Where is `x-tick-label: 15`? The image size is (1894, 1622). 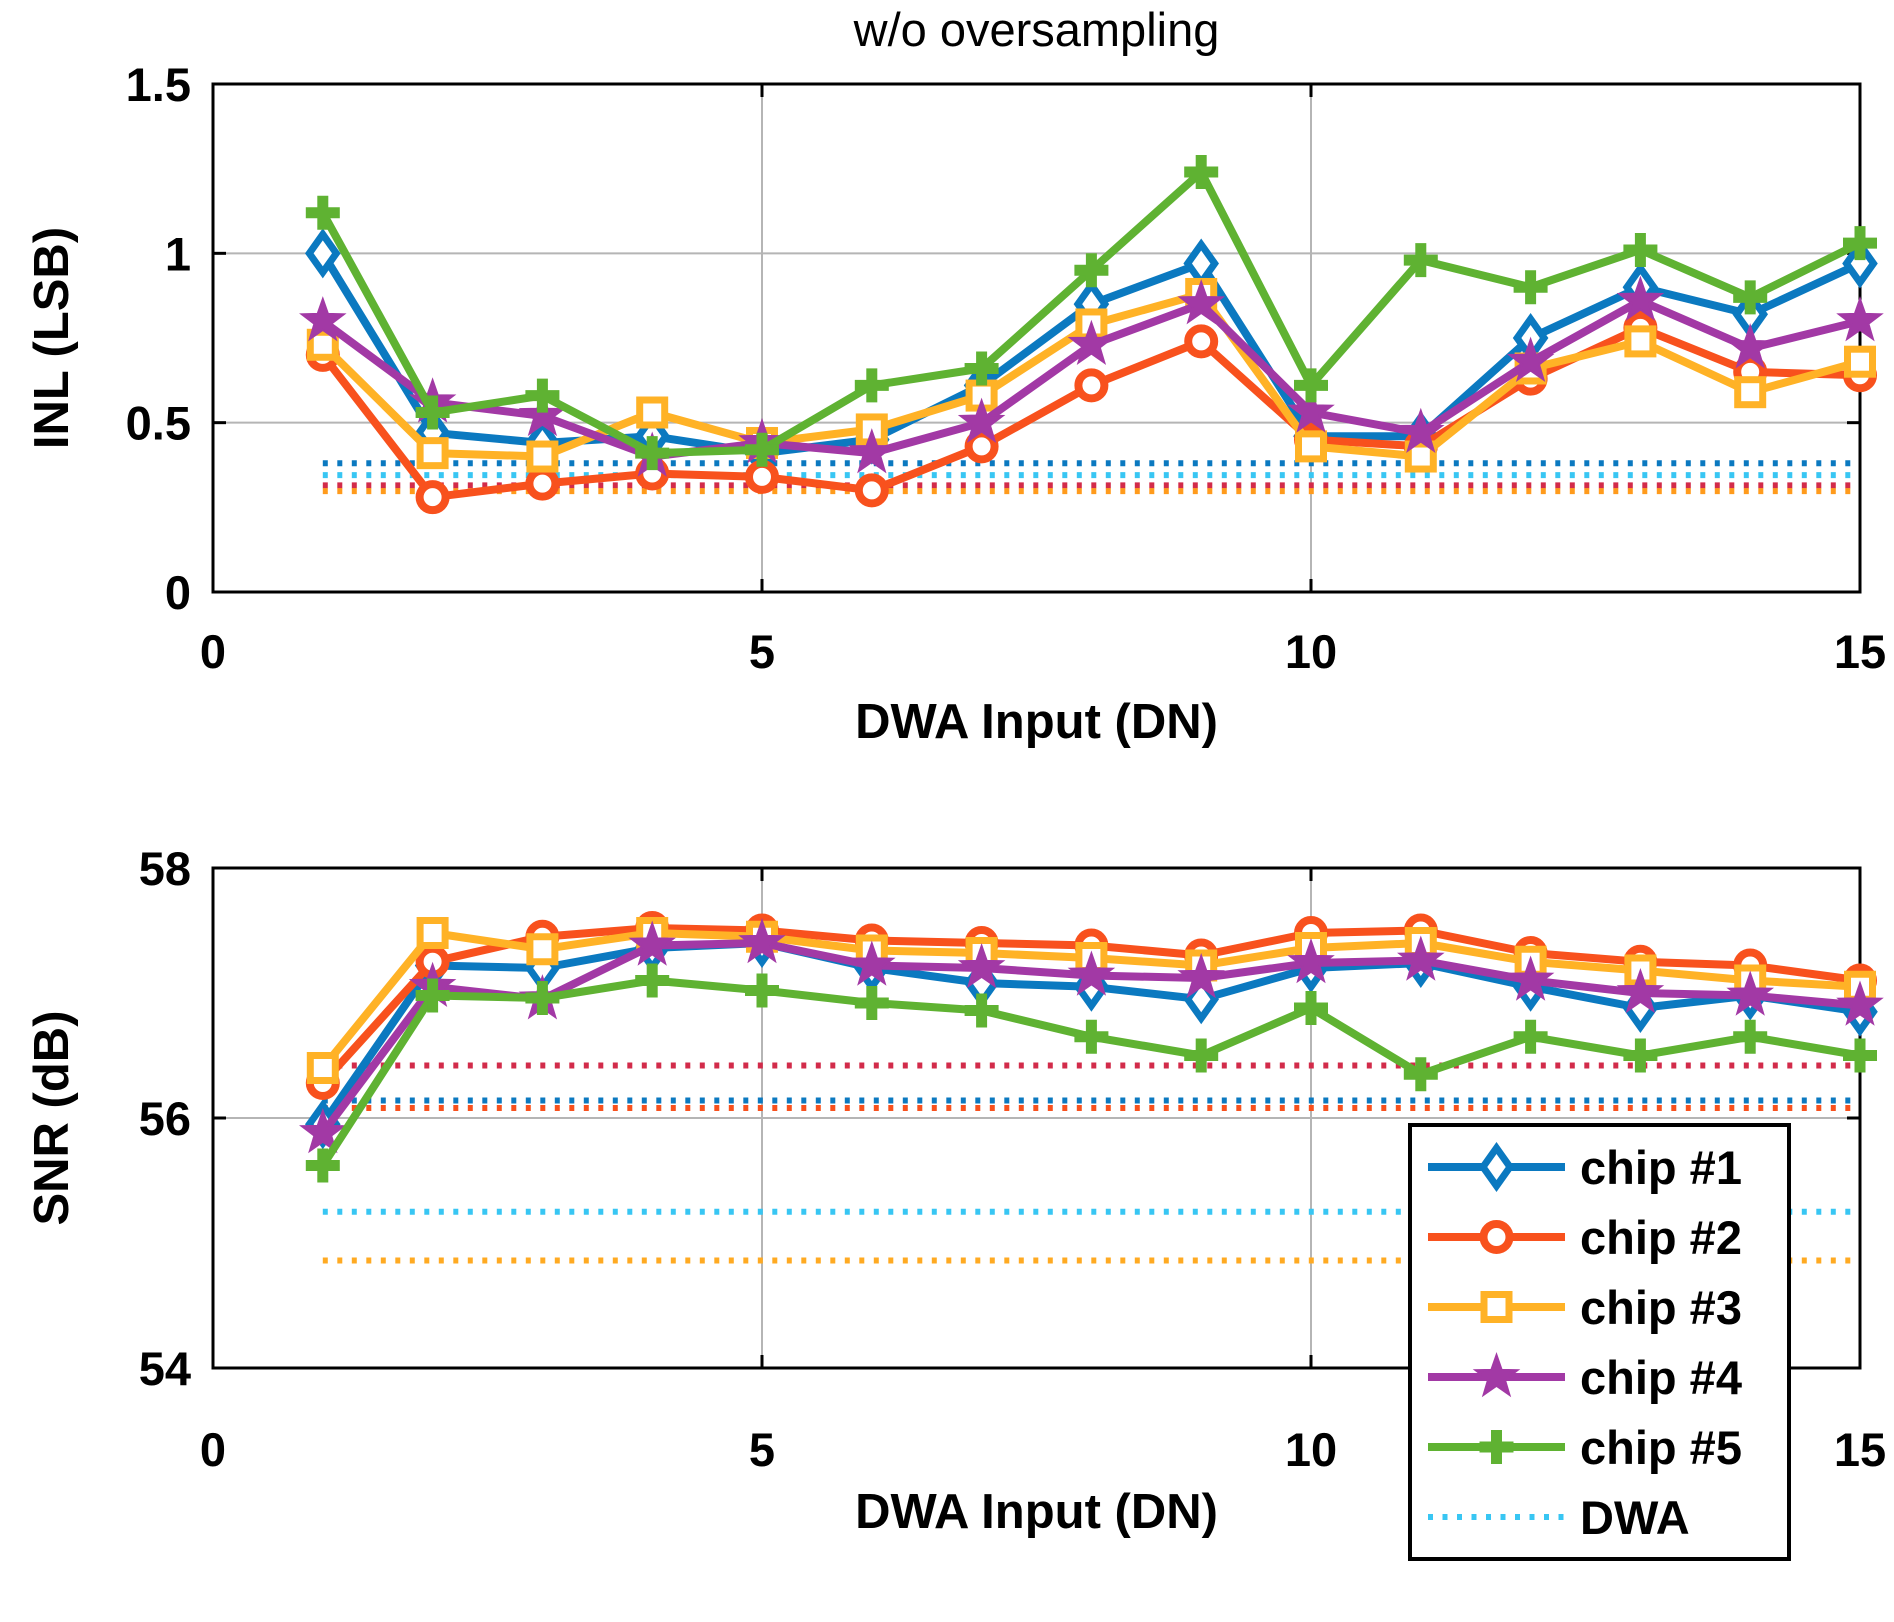
x-tick-label: 15 is located at coordinates (1860, 1449).